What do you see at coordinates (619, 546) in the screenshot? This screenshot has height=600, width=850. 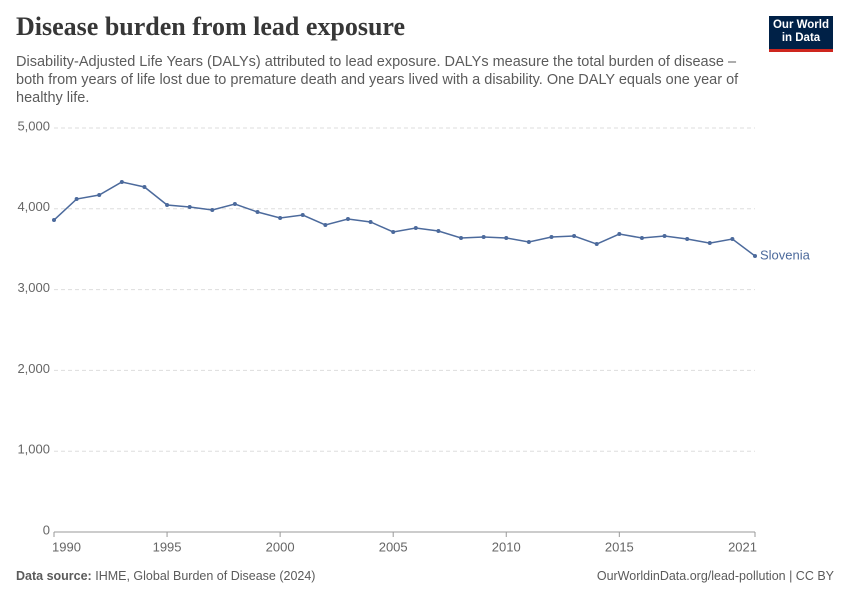 I see `x-tick-label: 2015` at bounding box center [619, 546].